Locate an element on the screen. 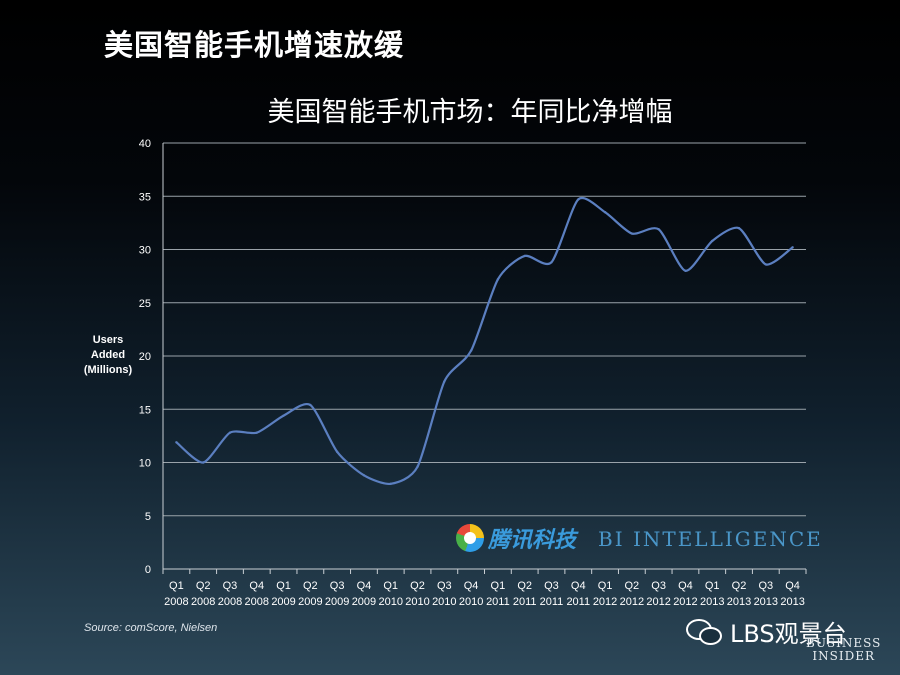  y-tick-label: 25 is located at coordinates (145, 304).